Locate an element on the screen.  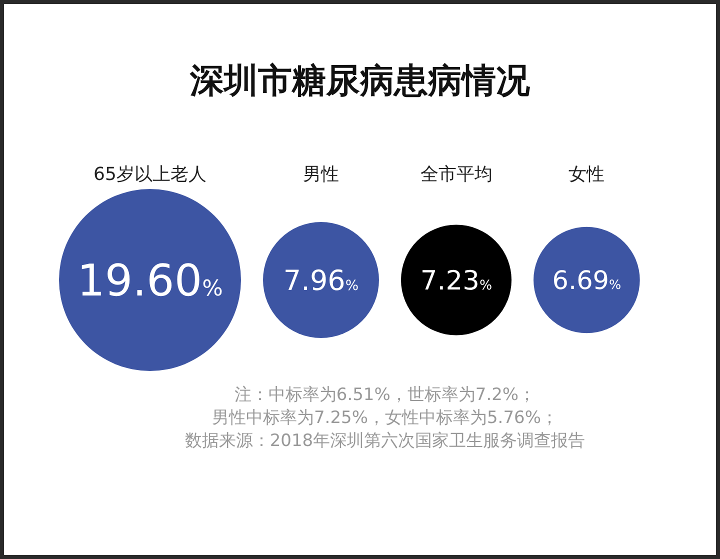
source-note: 数据来源：2018年深圳第六次国家卫生服务调查报告 is located at coordinates (385, 441).